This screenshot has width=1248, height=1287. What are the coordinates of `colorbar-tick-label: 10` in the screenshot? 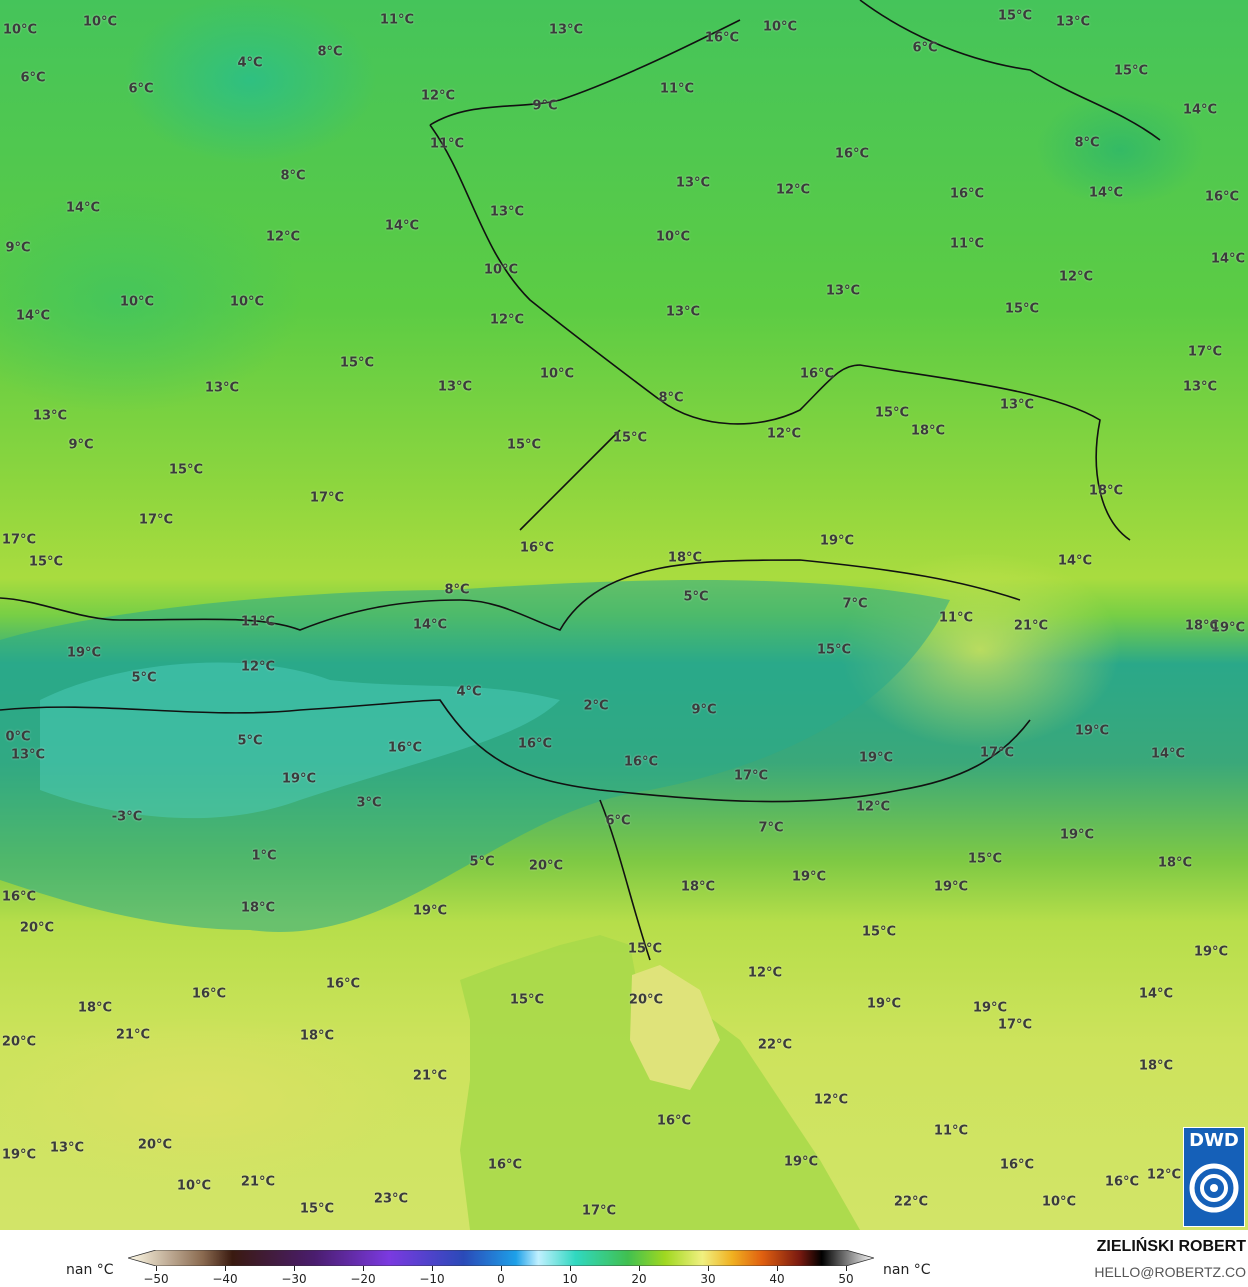 It's located at (570, 1279).